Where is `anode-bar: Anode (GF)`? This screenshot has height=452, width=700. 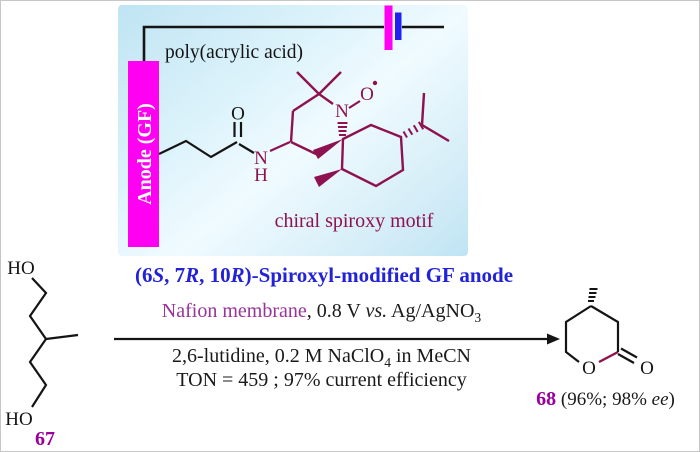
anode-bar: Anode (GF) is located at coordinates (143, 154).